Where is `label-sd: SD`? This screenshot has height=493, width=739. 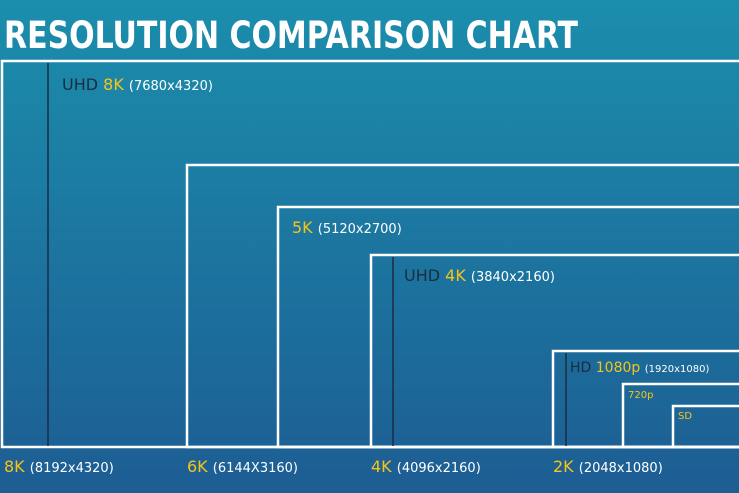 label-sd: SD is located at coordinates (685, 416).